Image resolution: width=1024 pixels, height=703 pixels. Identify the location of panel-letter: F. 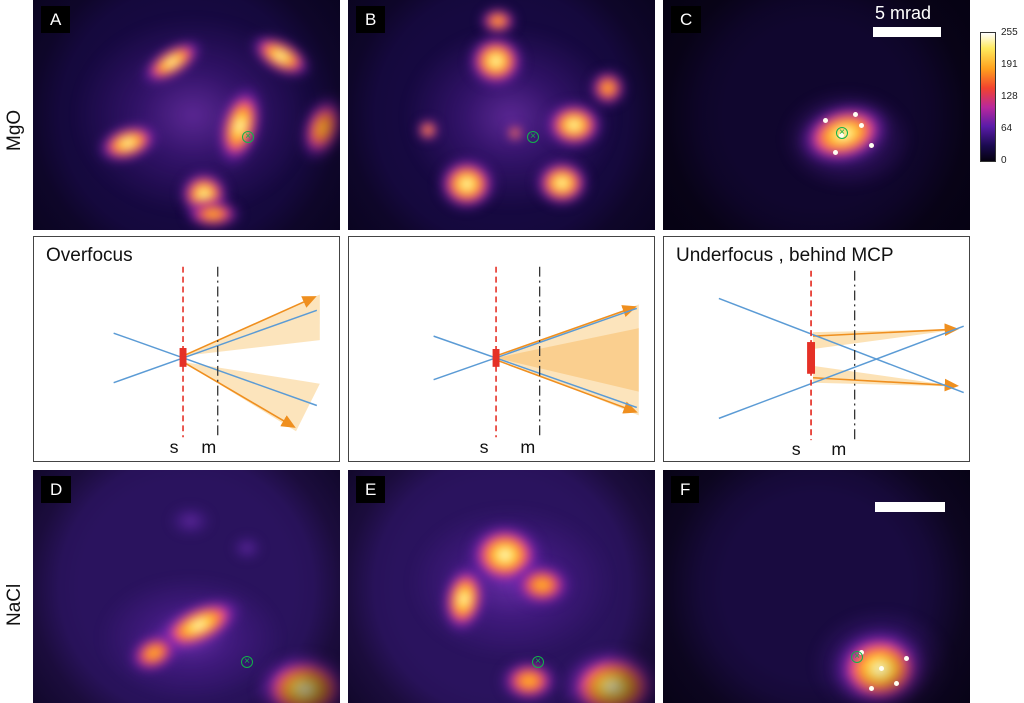
(685, 489).